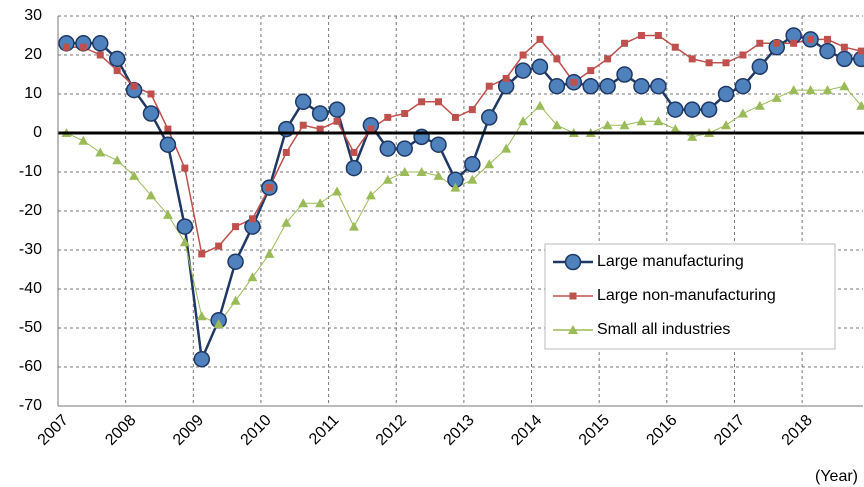 Image resolution: width=864 pixels, height=487 pixels. I want to click on x-tick-label: 2010, so click(256, 430).